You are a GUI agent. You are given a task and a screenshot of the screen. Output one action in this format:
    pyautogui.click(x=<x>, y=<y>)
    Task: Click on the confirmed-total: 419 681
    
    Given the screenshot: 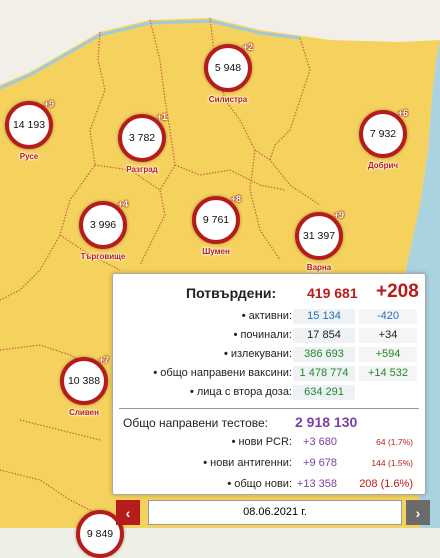 What is the action you would take?
    pyautogui.click(x=332, y=293)
    